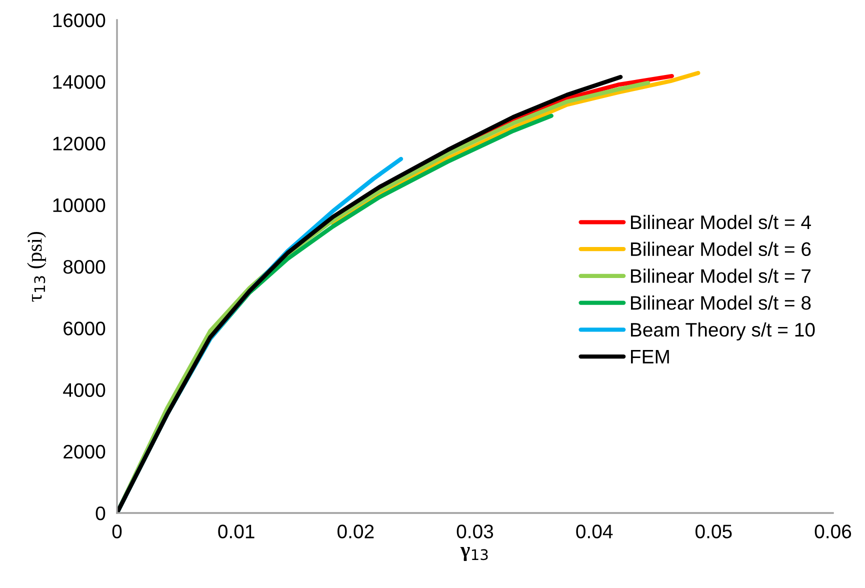  I want to click on y-tick-label: 0, so click(101, 513).